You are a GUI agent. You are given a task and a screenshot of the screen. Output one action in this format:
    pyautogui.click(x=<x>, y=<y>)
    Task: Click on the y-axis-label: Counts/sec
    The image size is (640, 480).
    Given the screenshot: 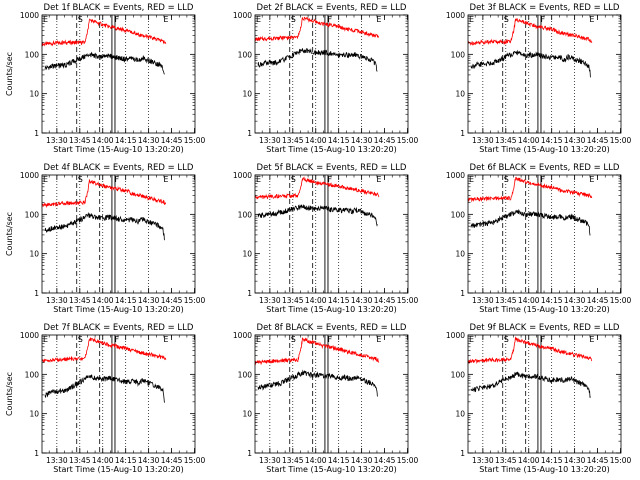 What is the action you would take?
    pyautogui.click(x=9, y=74)
    